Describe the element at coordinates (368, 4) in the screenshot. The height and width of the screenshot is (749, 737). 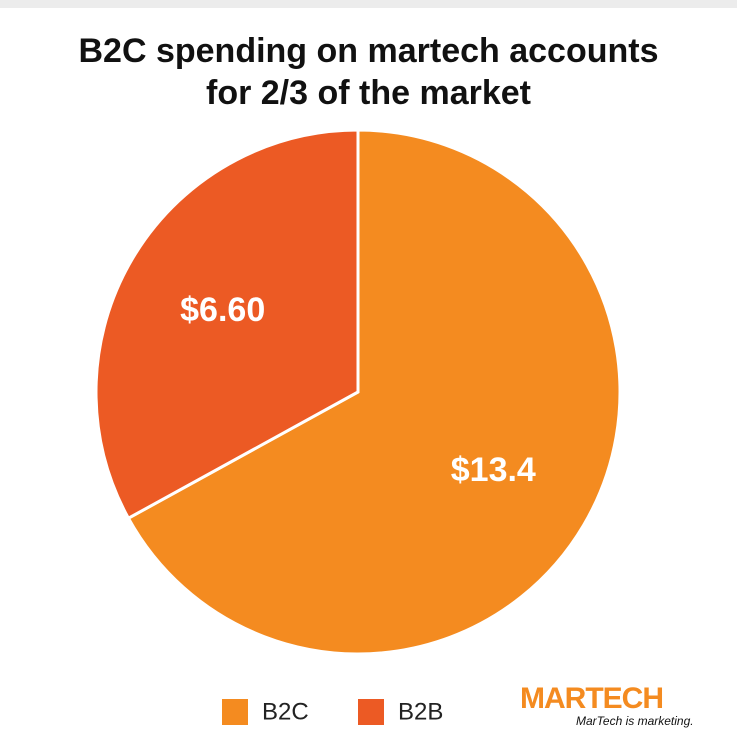
I see `top-bar` at that location.